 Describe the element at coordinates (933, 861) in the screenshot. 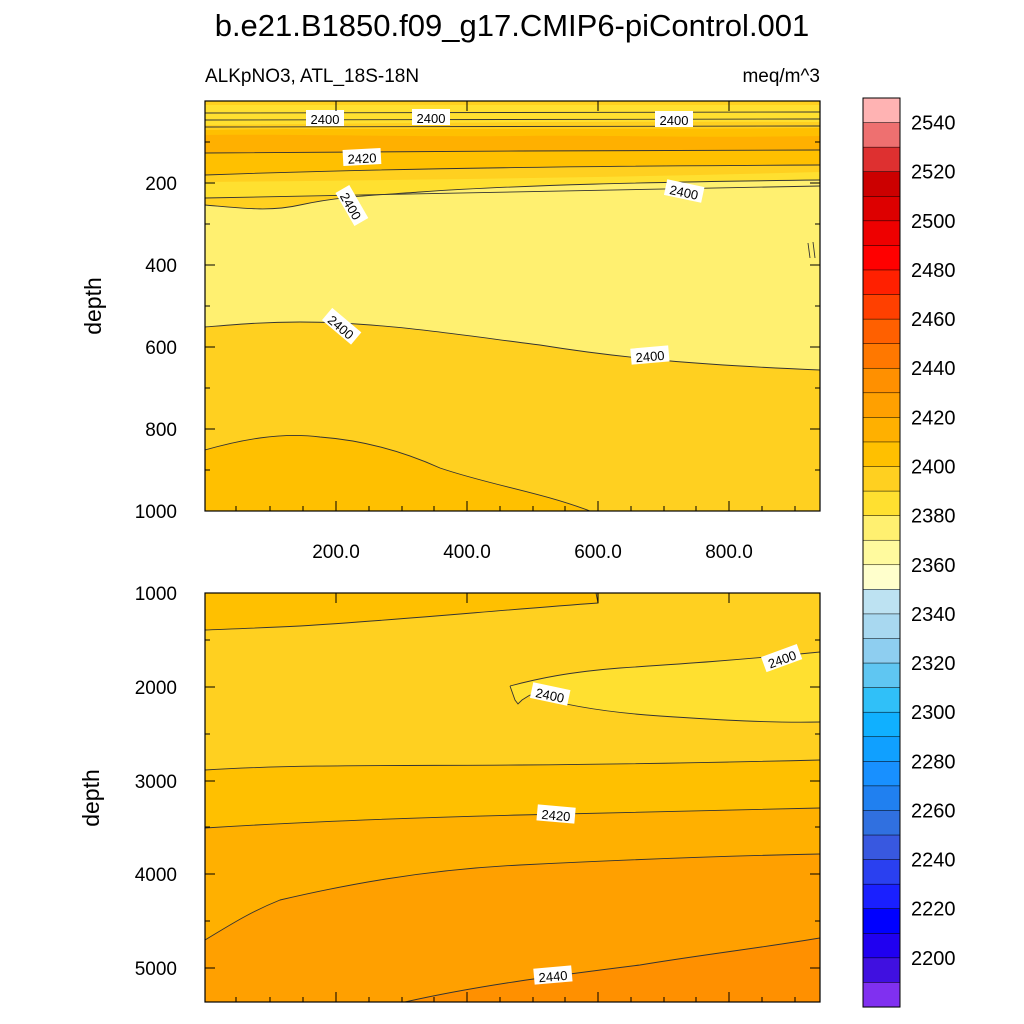

I see `colorbar-label: 2240` at that location.